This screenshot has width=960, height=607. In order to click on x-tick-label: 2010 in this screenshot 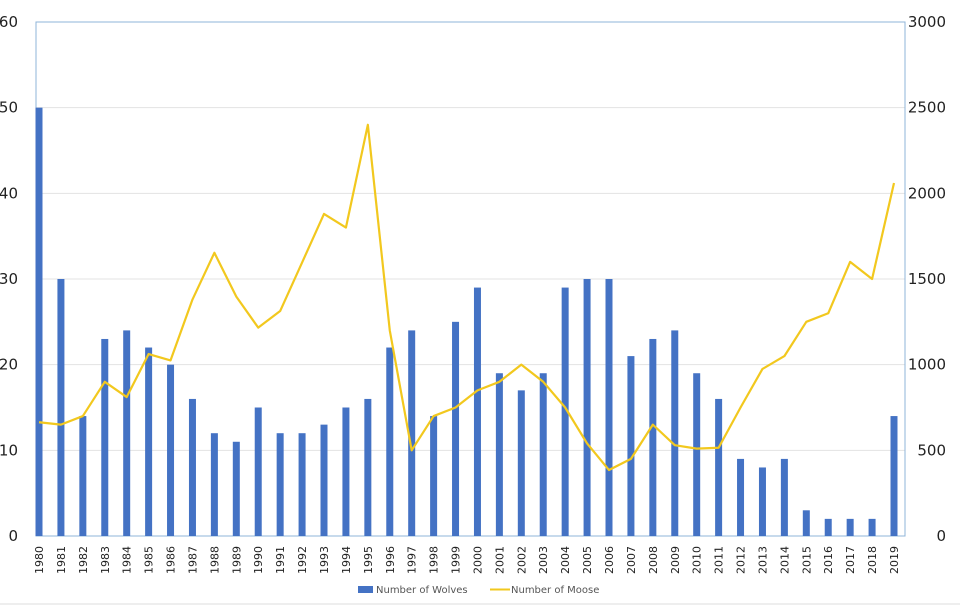, I will do `click(697, 560)`.